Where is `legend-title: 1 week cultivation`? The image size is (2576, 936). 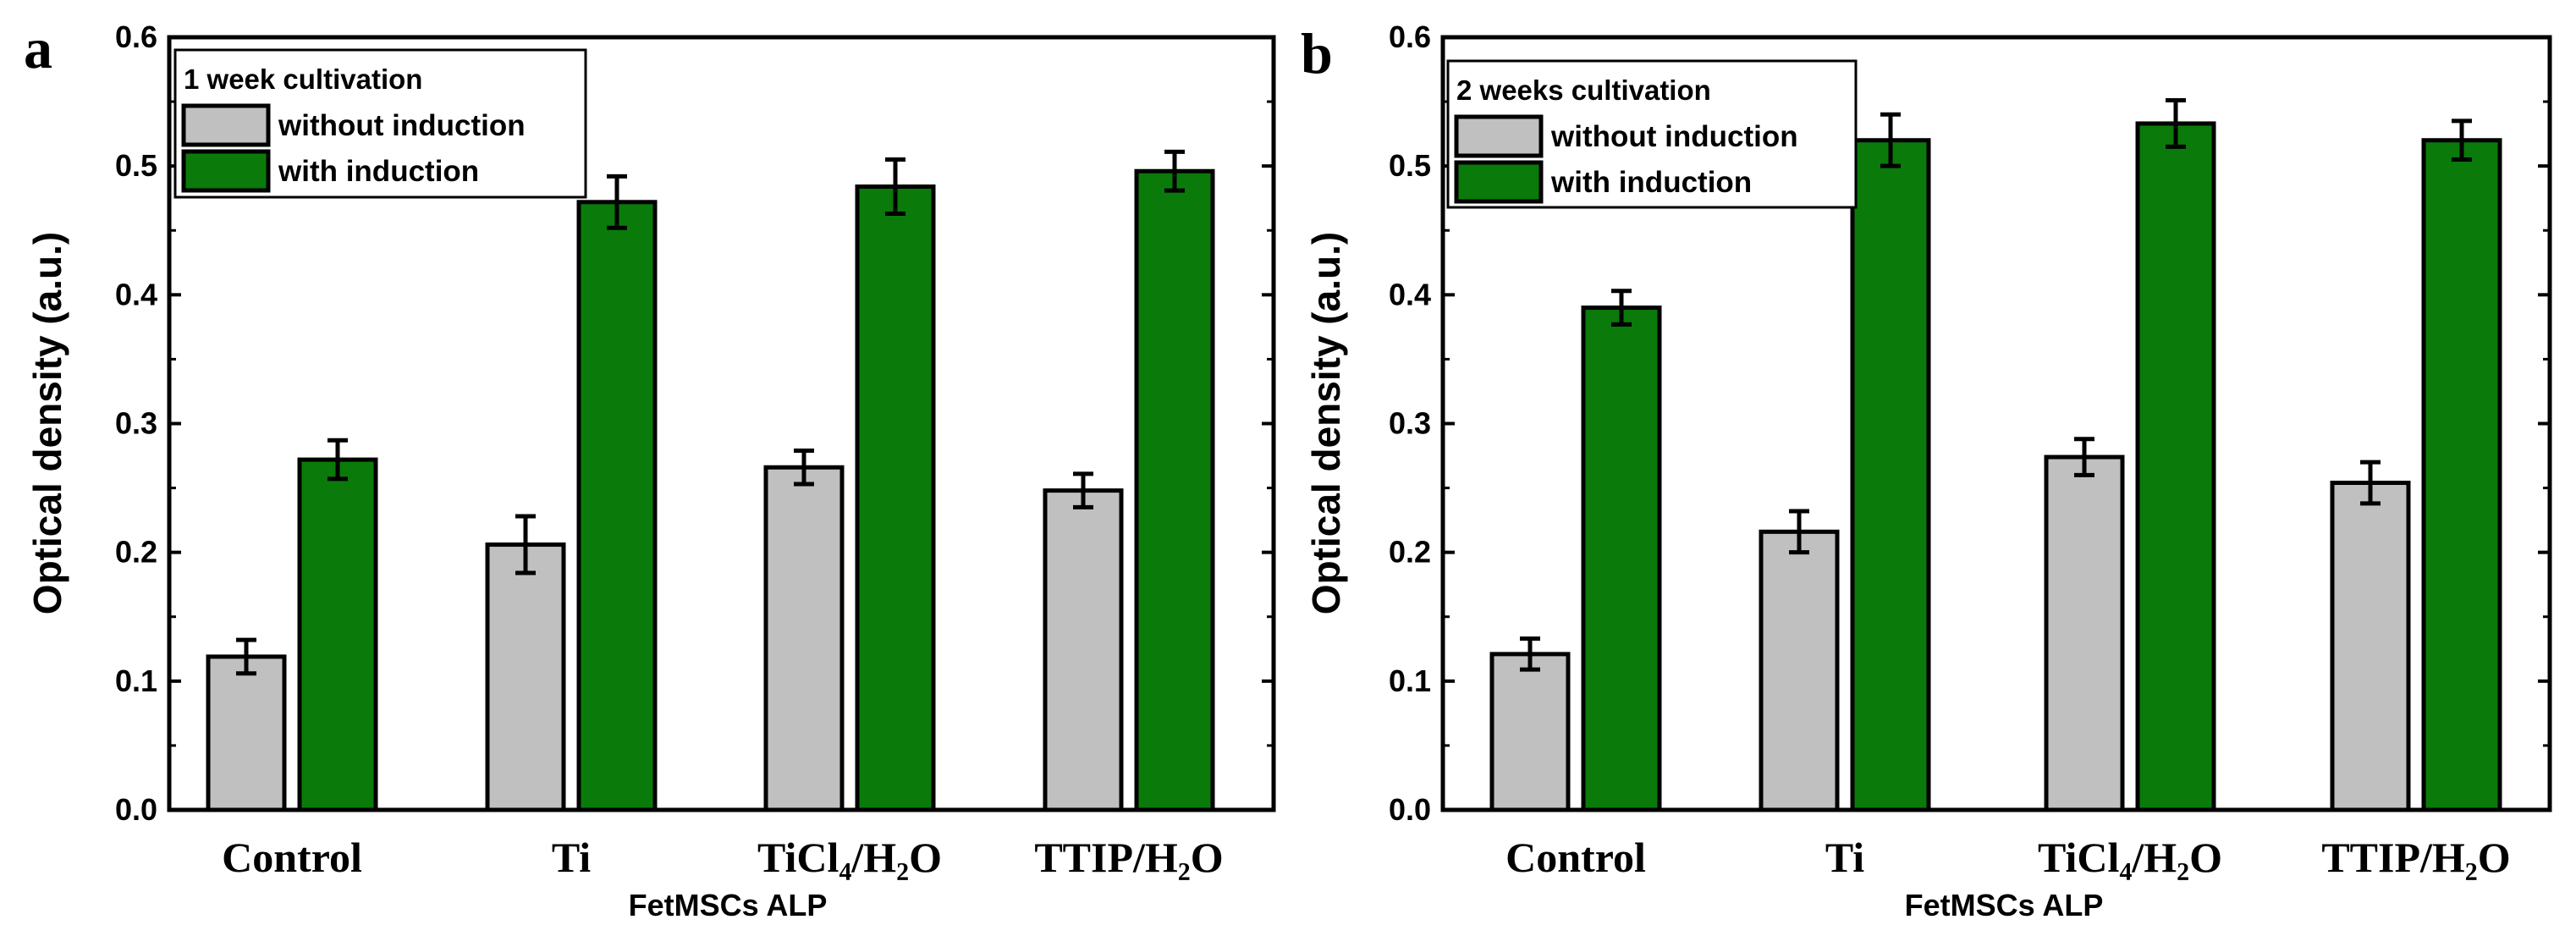
legend-title: 1 week cultivation is located at coordinates (303, 79).